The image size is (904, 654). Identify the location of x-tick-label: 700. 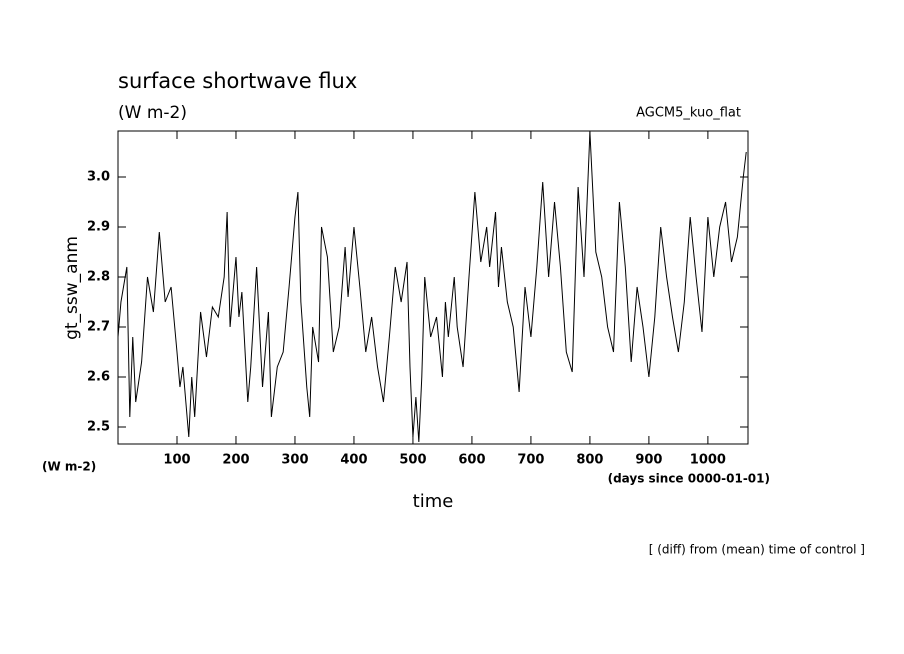
(530, 460).